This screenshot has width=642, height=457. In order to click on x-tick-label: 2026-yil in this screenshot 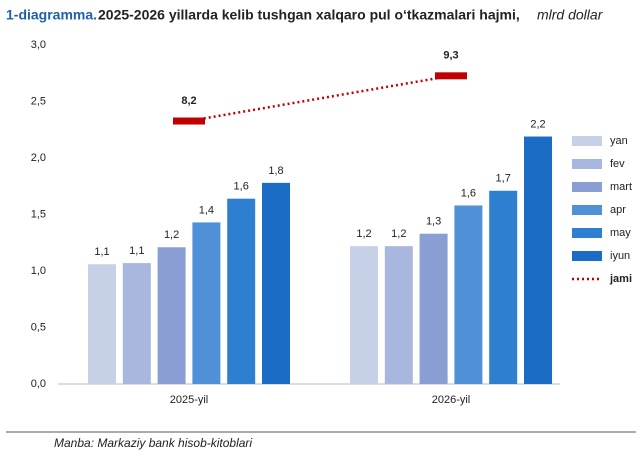, I will do `click(451, 400)`.